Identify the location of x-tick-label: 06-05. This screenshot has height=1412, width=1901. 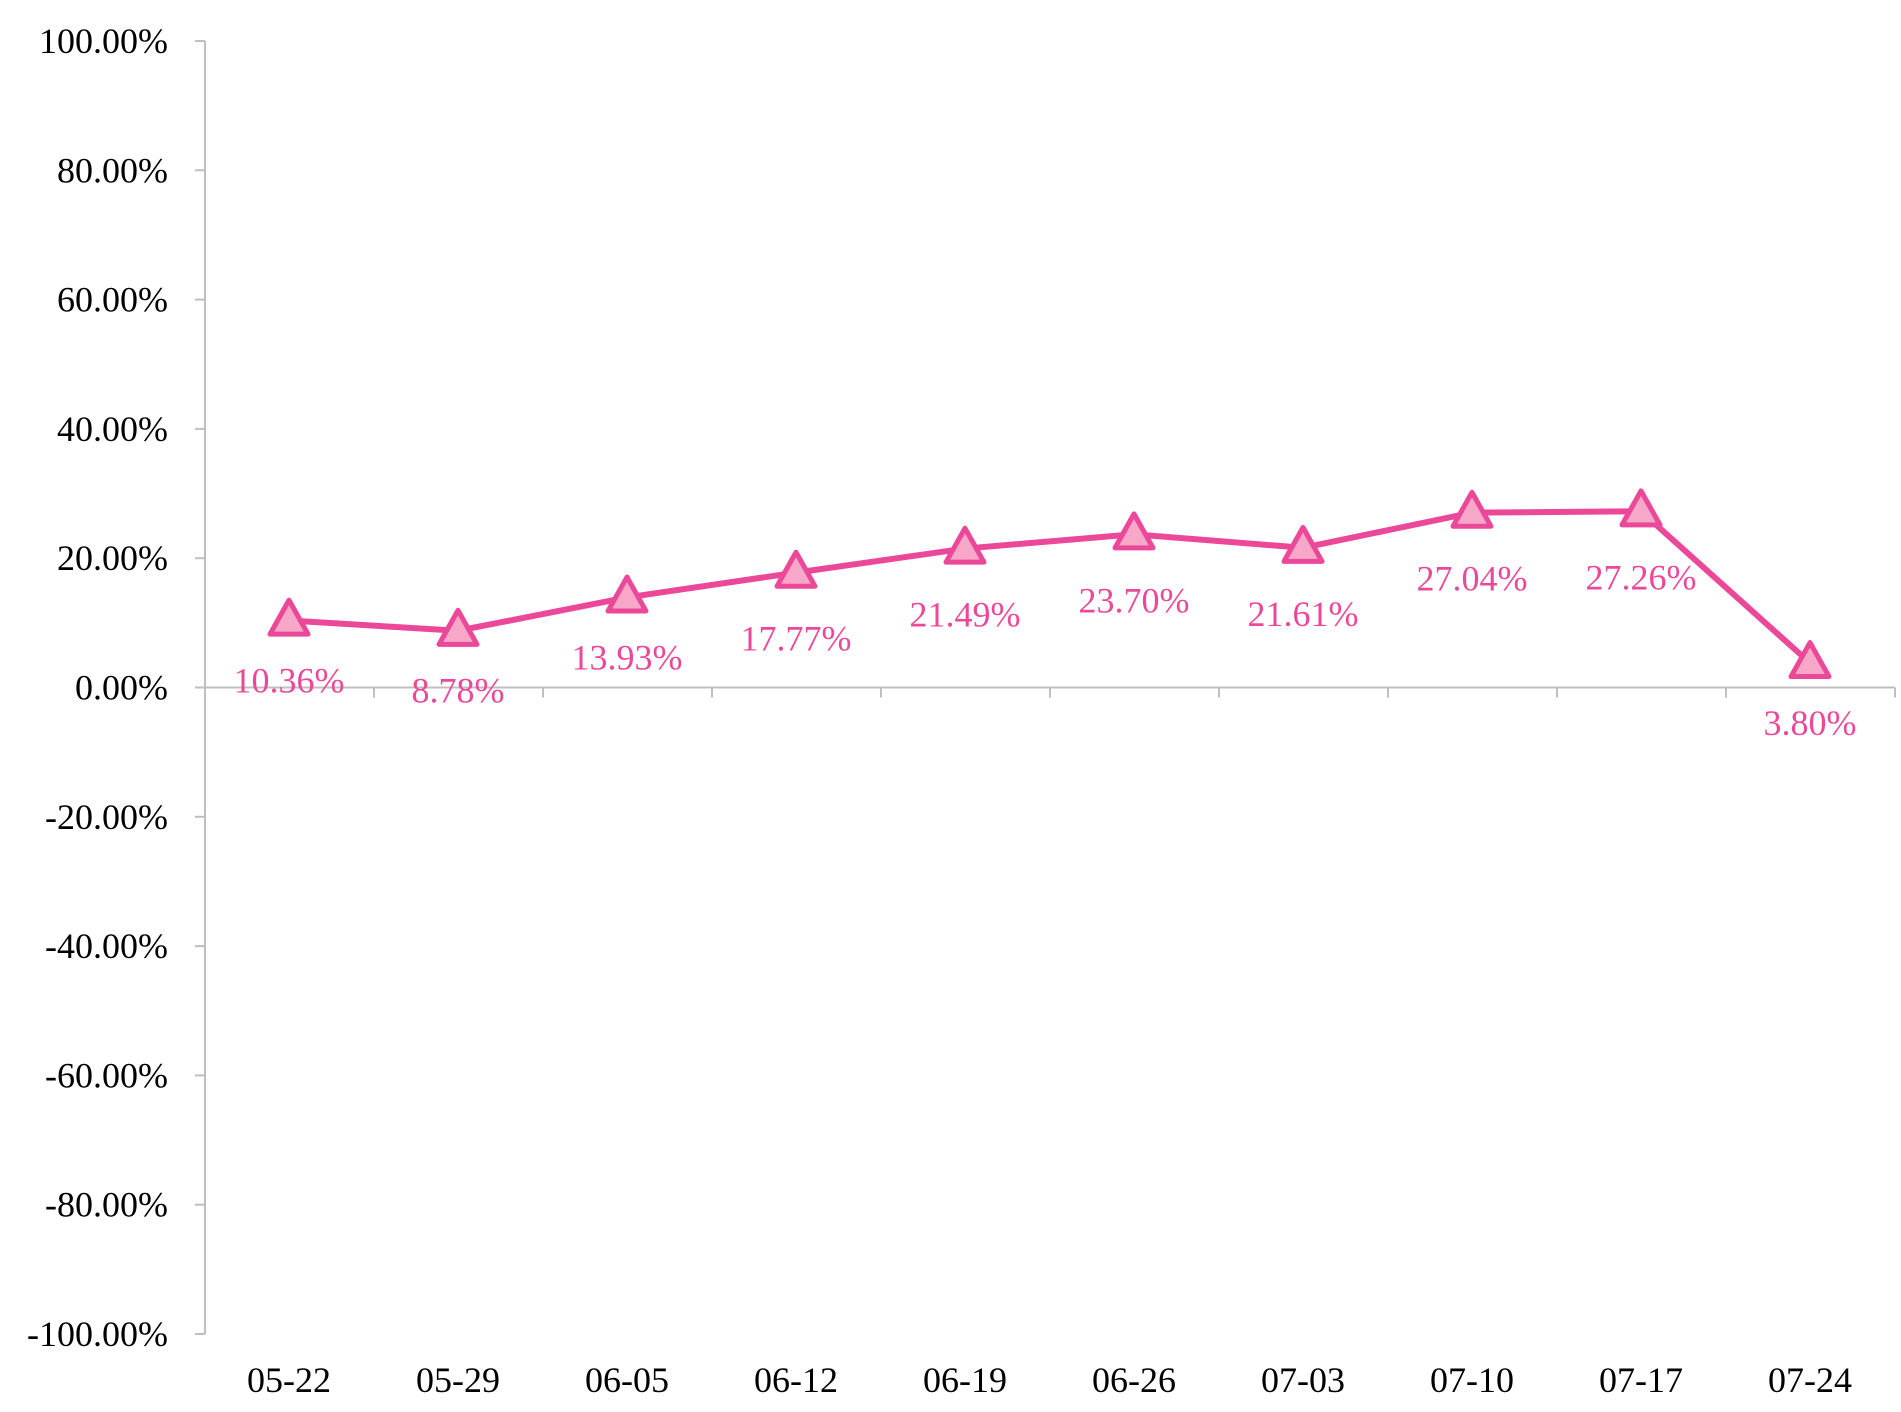
(627, 1380).